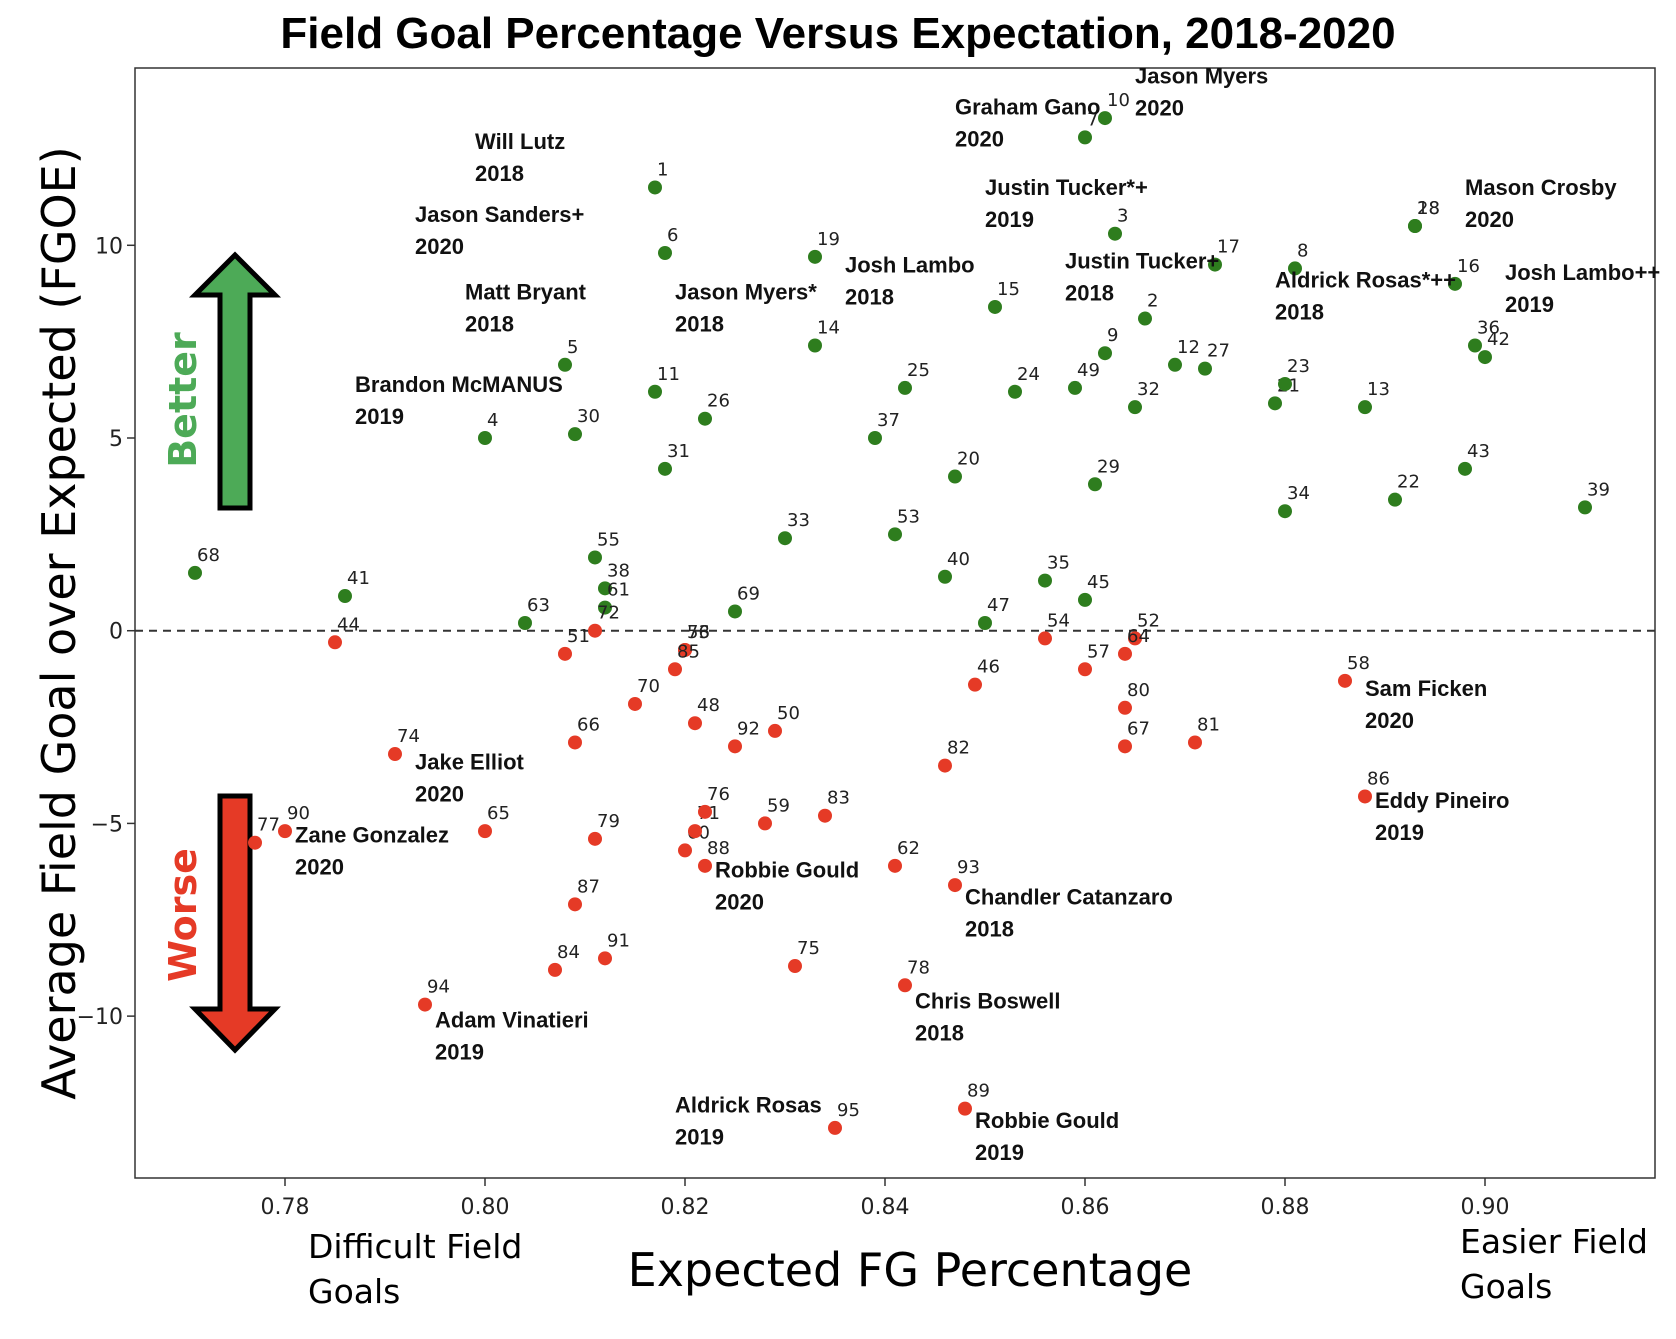 Image resolution: width=1676 pixels, height=1339 pixels. Describe the element at coordinates (1066, 203) in the screenshot. I see `kicker-annotation: Justin Tucker*+ 2019` at that location.